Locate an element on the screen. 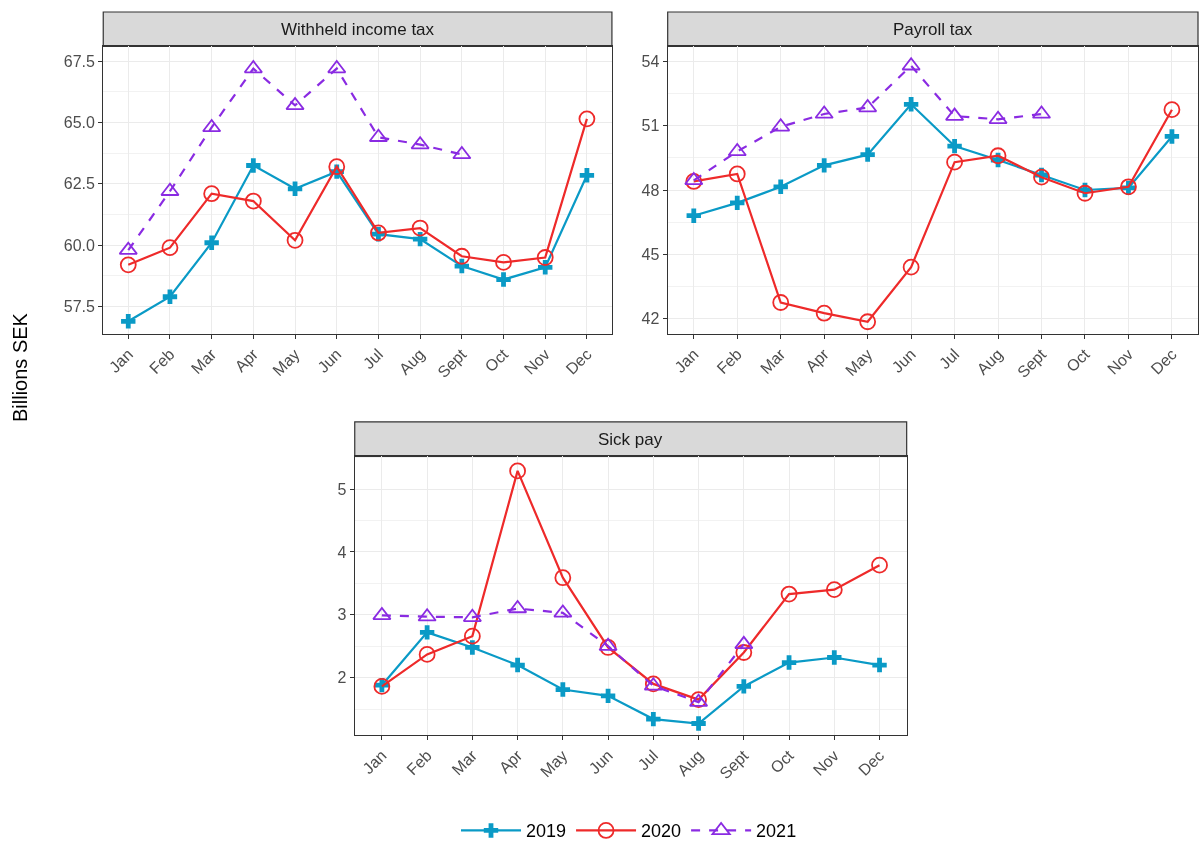 The height and width of the screenshot is (854, 1203). y-tick-label: 60.0 is located at coordinates (79, 245).